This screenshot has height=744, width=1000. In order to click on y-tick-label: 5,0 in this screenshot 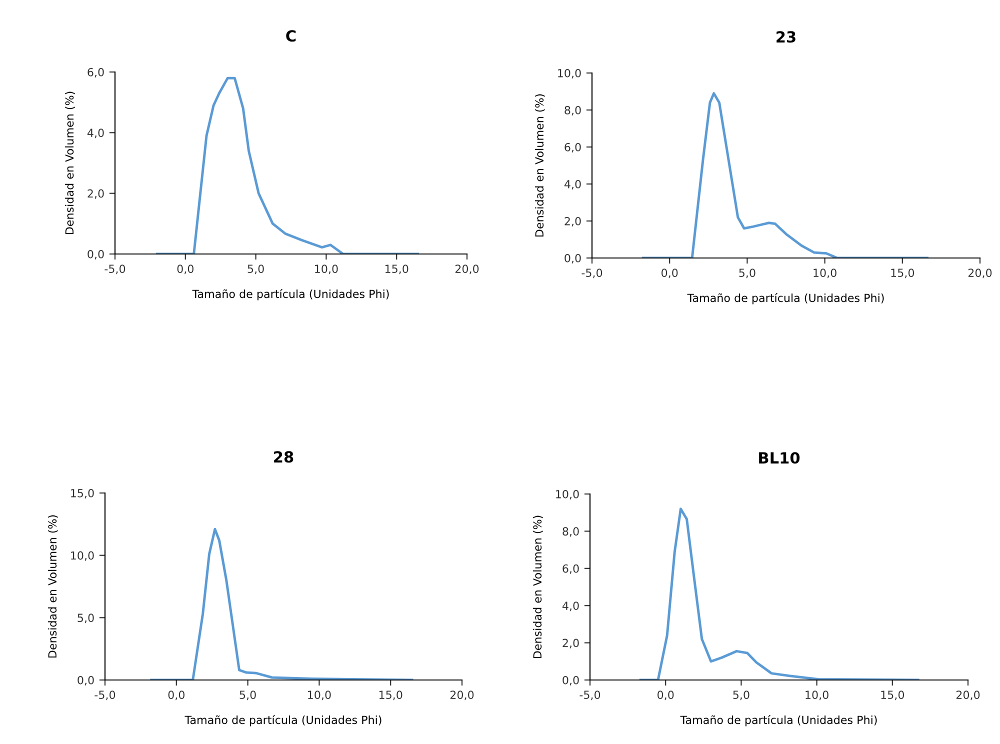, I will do `click(86, 619)`.